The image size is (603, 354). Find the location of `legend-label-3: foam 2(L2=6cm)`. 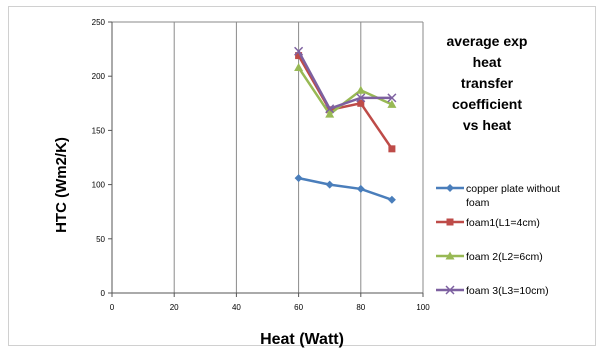

legend-label-3: foam 2(L2=6cm) is located at coordinates (504, 257).